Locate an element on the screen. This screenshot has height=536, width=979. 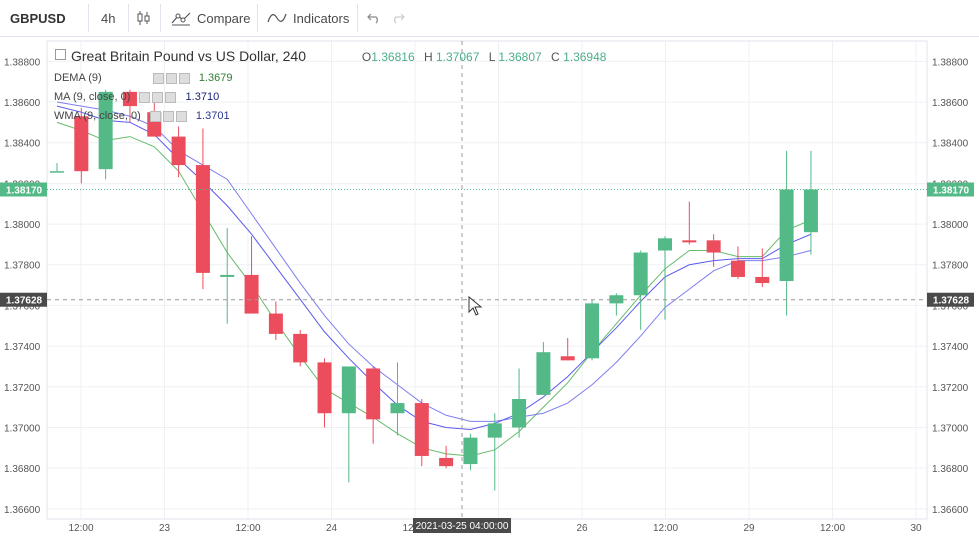
time-label-text: 2021-03-25 04:00:00 is located at coordinates (462, 526).